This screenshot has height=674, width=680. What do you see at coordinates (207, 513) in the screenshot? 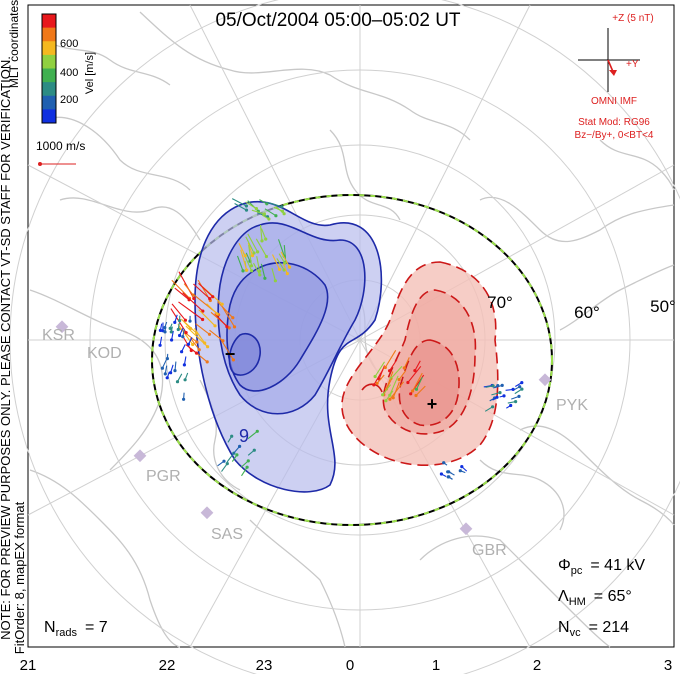
I see `station-marker-sas` at bounding box center [207, 513].